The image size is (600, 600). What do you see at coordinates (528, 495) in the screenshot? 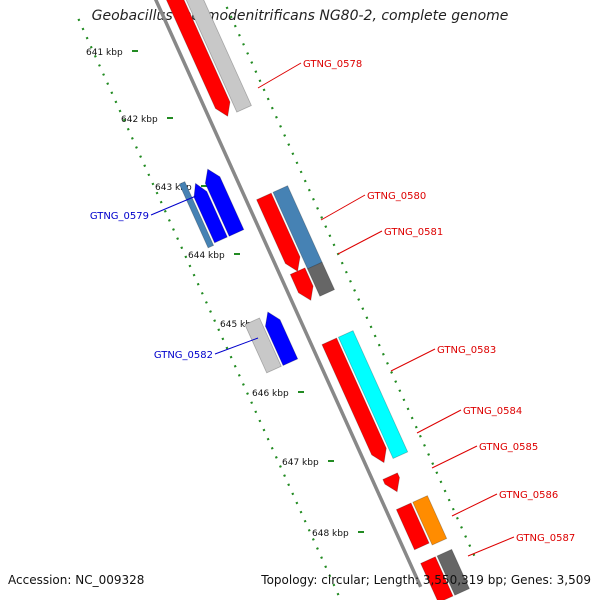
I see `gene-label: GTNG_0586` at bounding box center [528, 495].